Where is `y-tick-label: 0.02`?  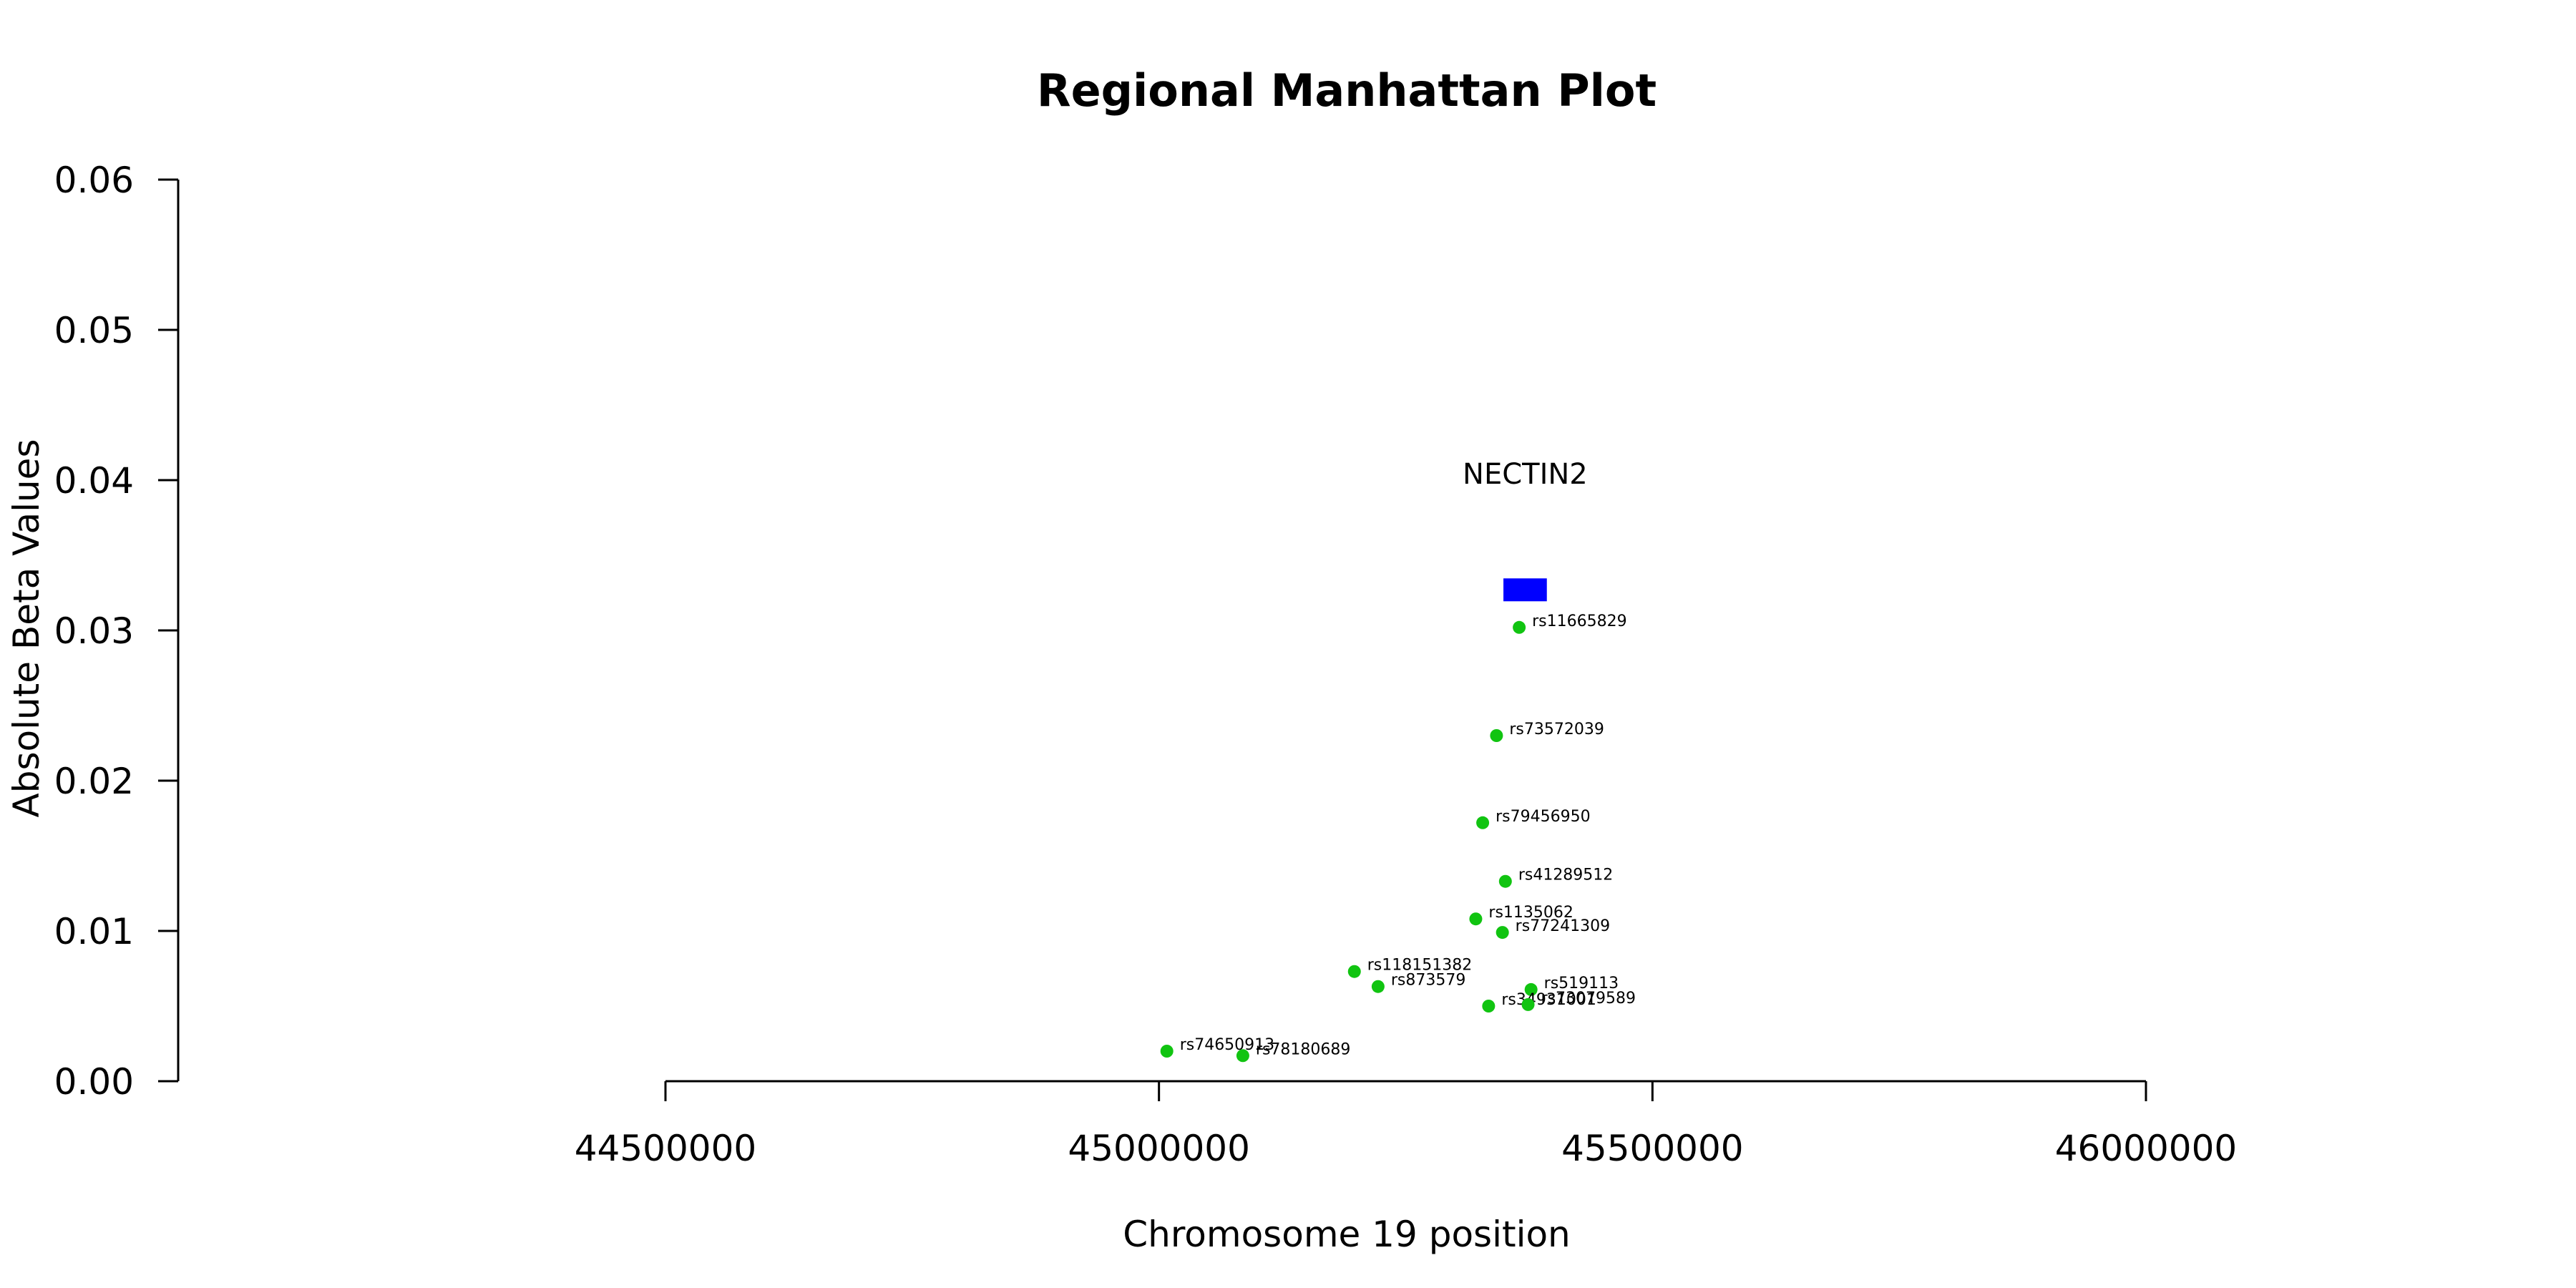
y-tick-label: 0.02 is located at coordinates (94, 781).